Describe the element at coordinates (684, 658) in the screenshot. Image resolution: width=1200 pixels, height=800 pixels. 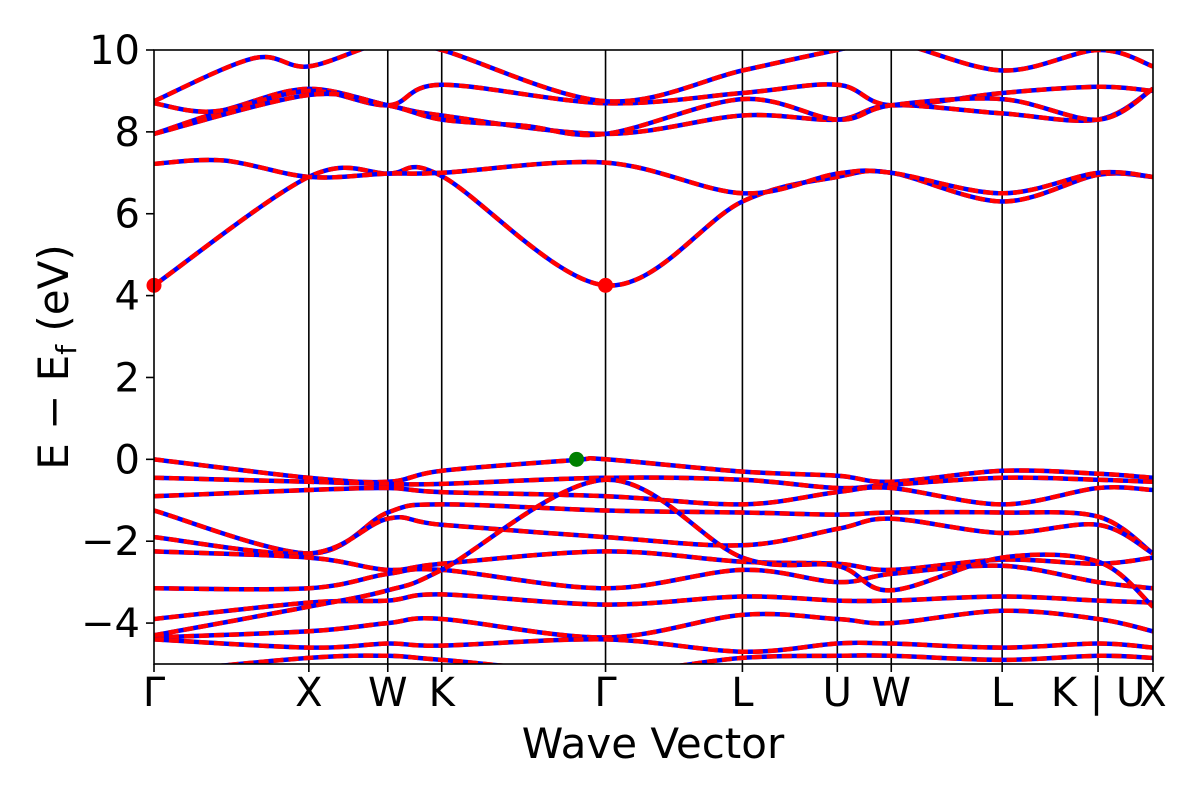
I see `band-16-spin-down` at that location.